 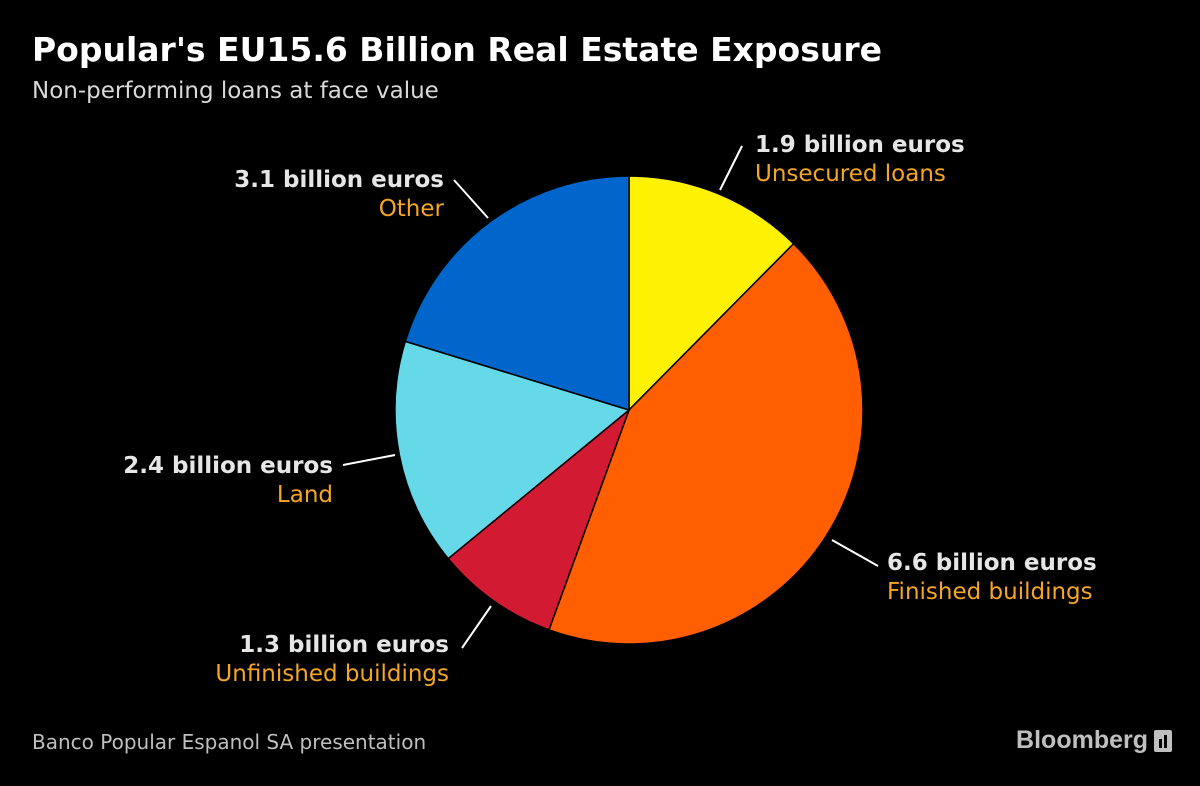 I want to click on leader-line-unfinished-buildings, so click(x=476, y=627).